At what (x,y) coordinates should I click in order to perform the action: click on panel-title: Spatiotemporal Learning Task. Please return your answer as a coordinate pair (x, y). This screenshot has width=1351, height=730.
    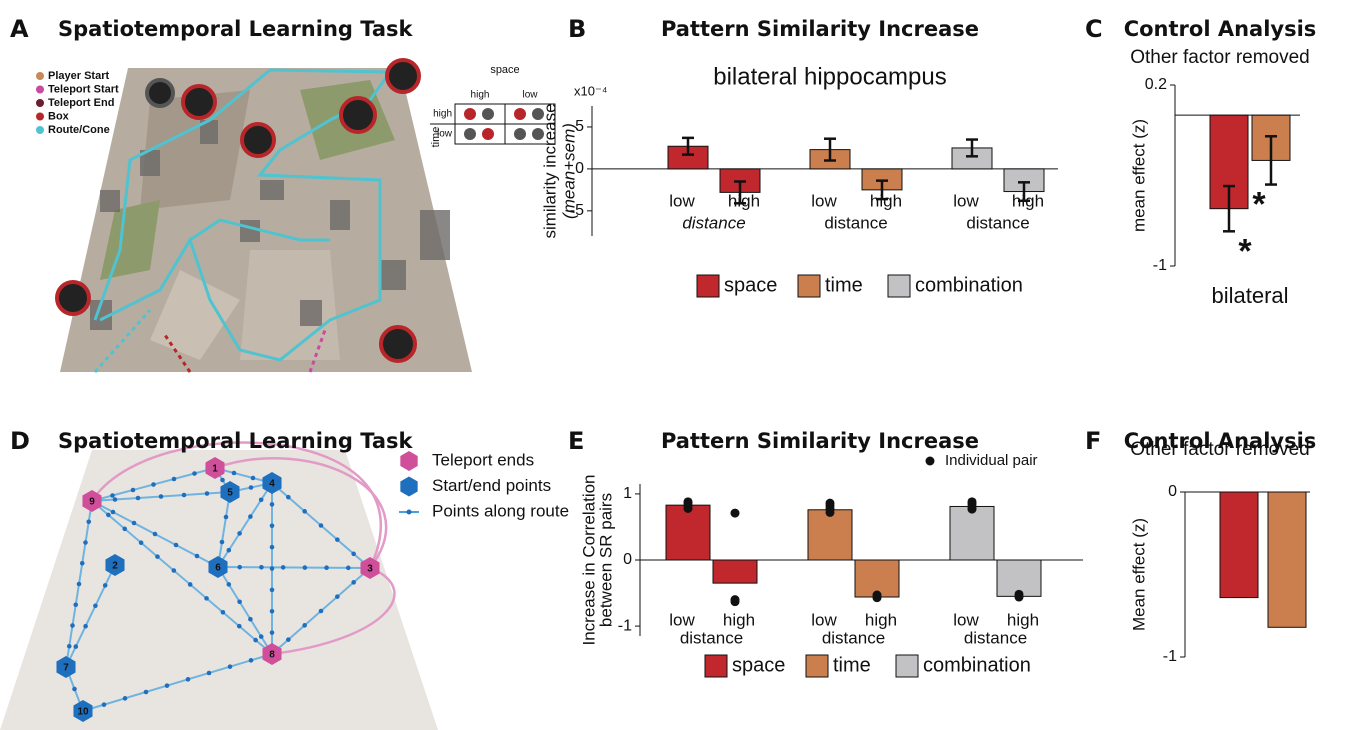
    Looking at the image, I should click on (236, 29).